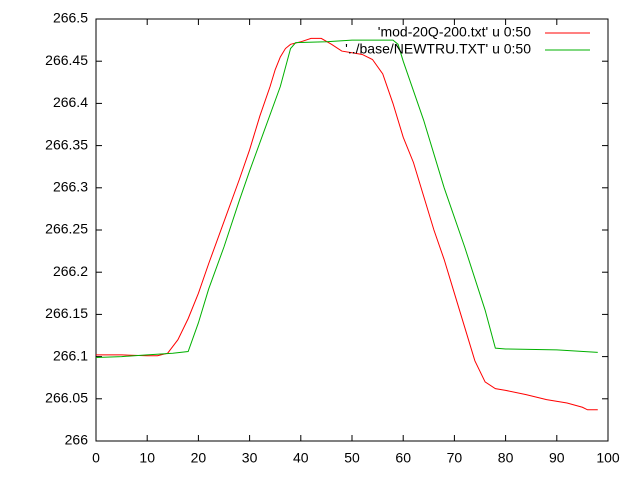 This screenshot has width=640, height=485. What do you see at coordinates (66, 398) in the screenshot?
I see `y-tick-label: 266.05` at bounding box center [66, 398].